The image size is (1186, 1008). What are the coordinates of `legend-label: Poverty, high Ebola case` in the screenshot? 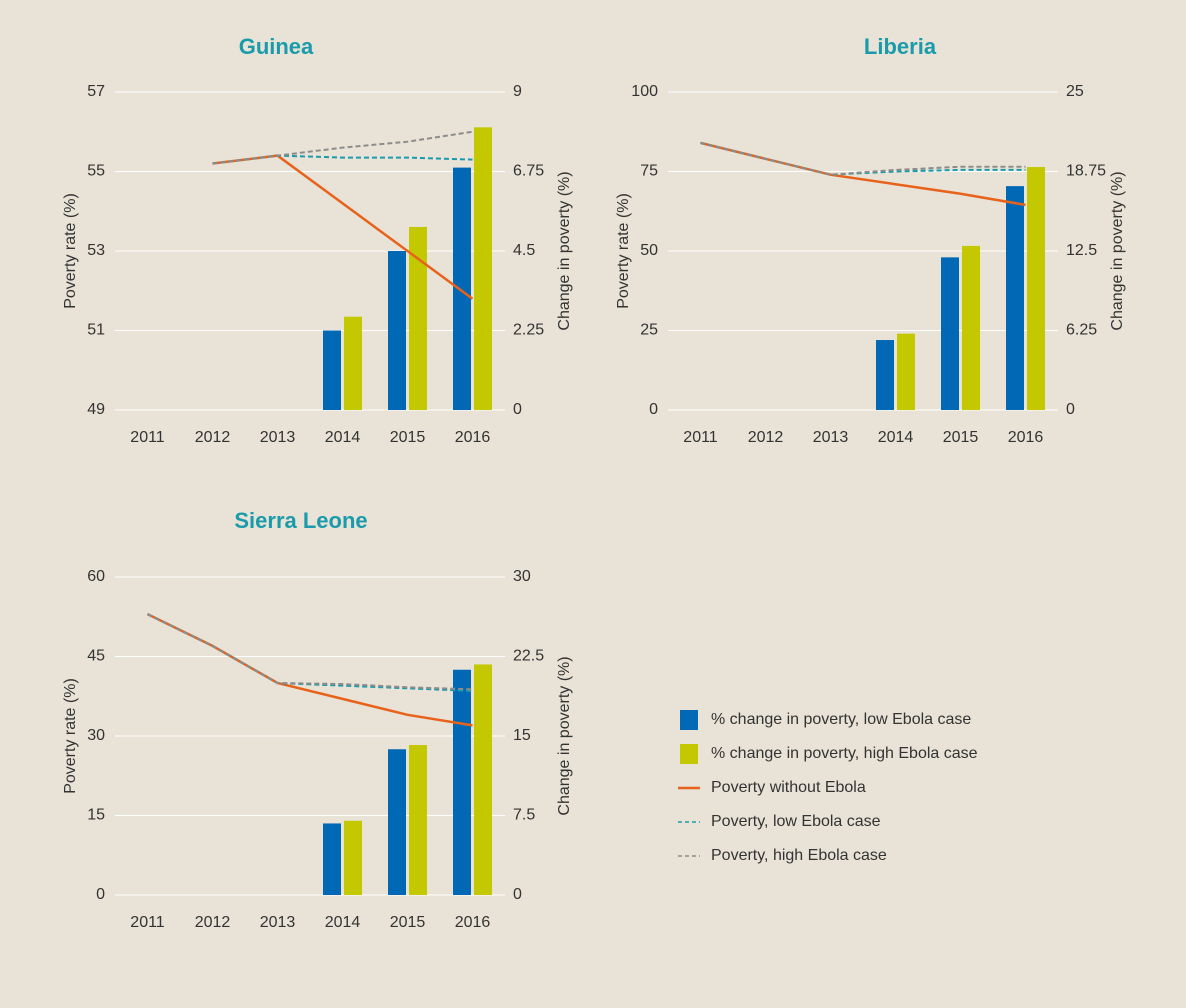 It's located at (799, 855).